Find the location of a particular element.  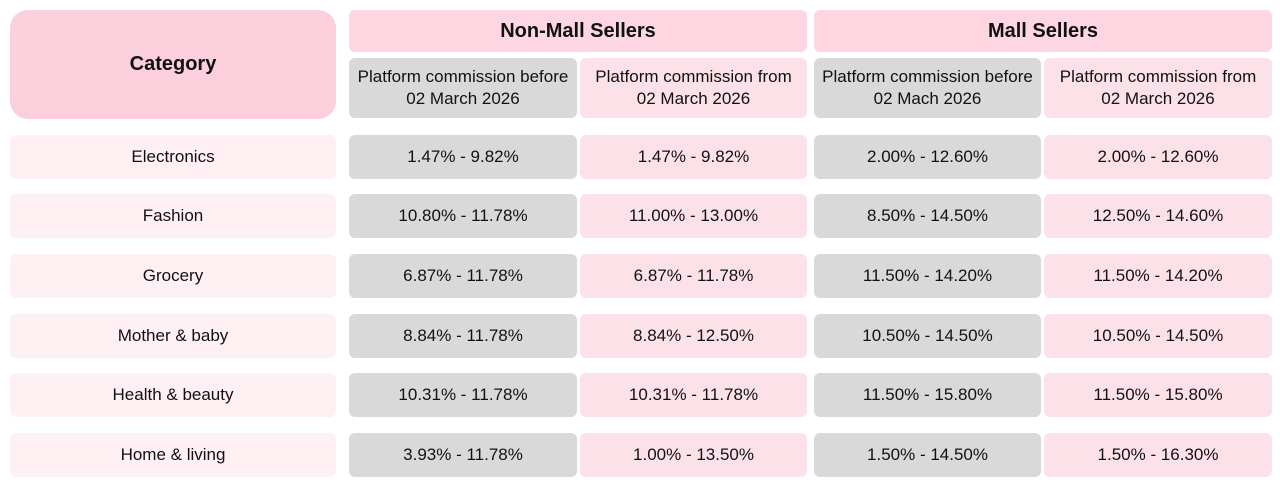

non-mall-from-cell: 1.47% - 9.82% is located at coordinates (693, 157).